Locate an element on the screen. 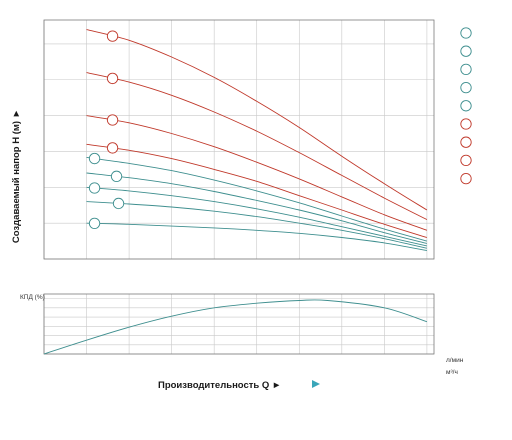 This screenshot has width=512, height=440. efficiency-chart-panel is located at coordinates (239, 324).